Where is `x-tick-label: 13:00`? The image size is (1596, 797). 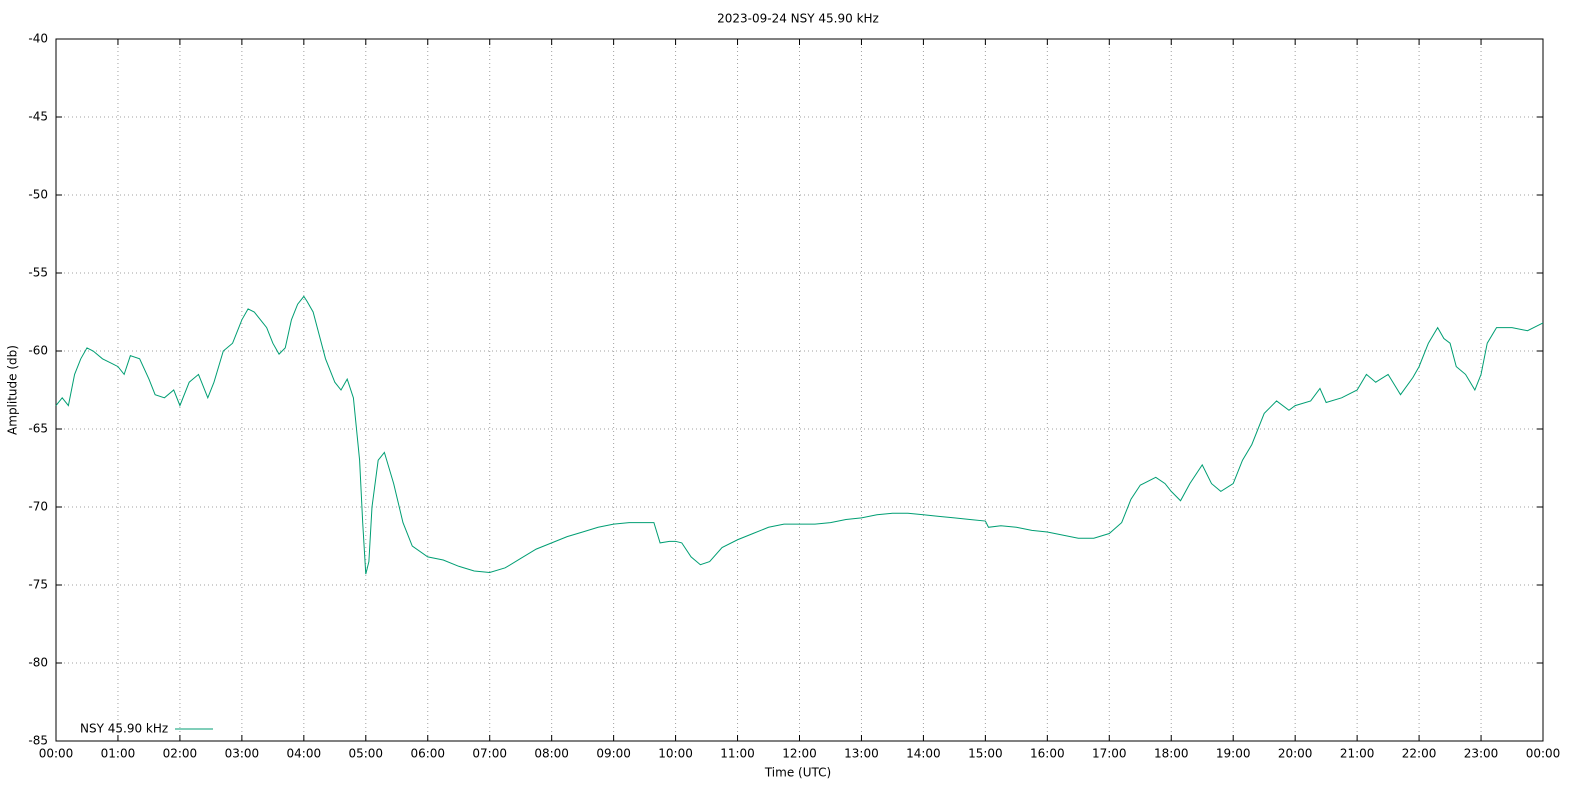 x-tick-label: 13:00 is located at coordinates (861, 754).